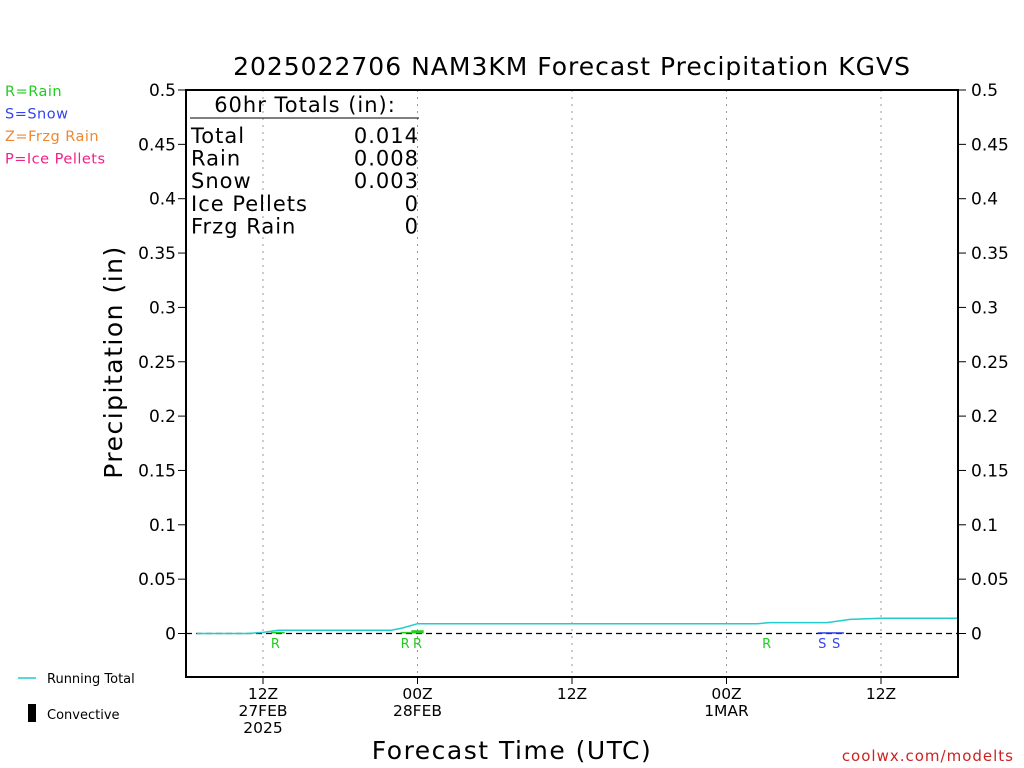 The height and width of the screenshot is (768, 1024). I want to click on totals-row-value: 0.014, so click(386, 136).